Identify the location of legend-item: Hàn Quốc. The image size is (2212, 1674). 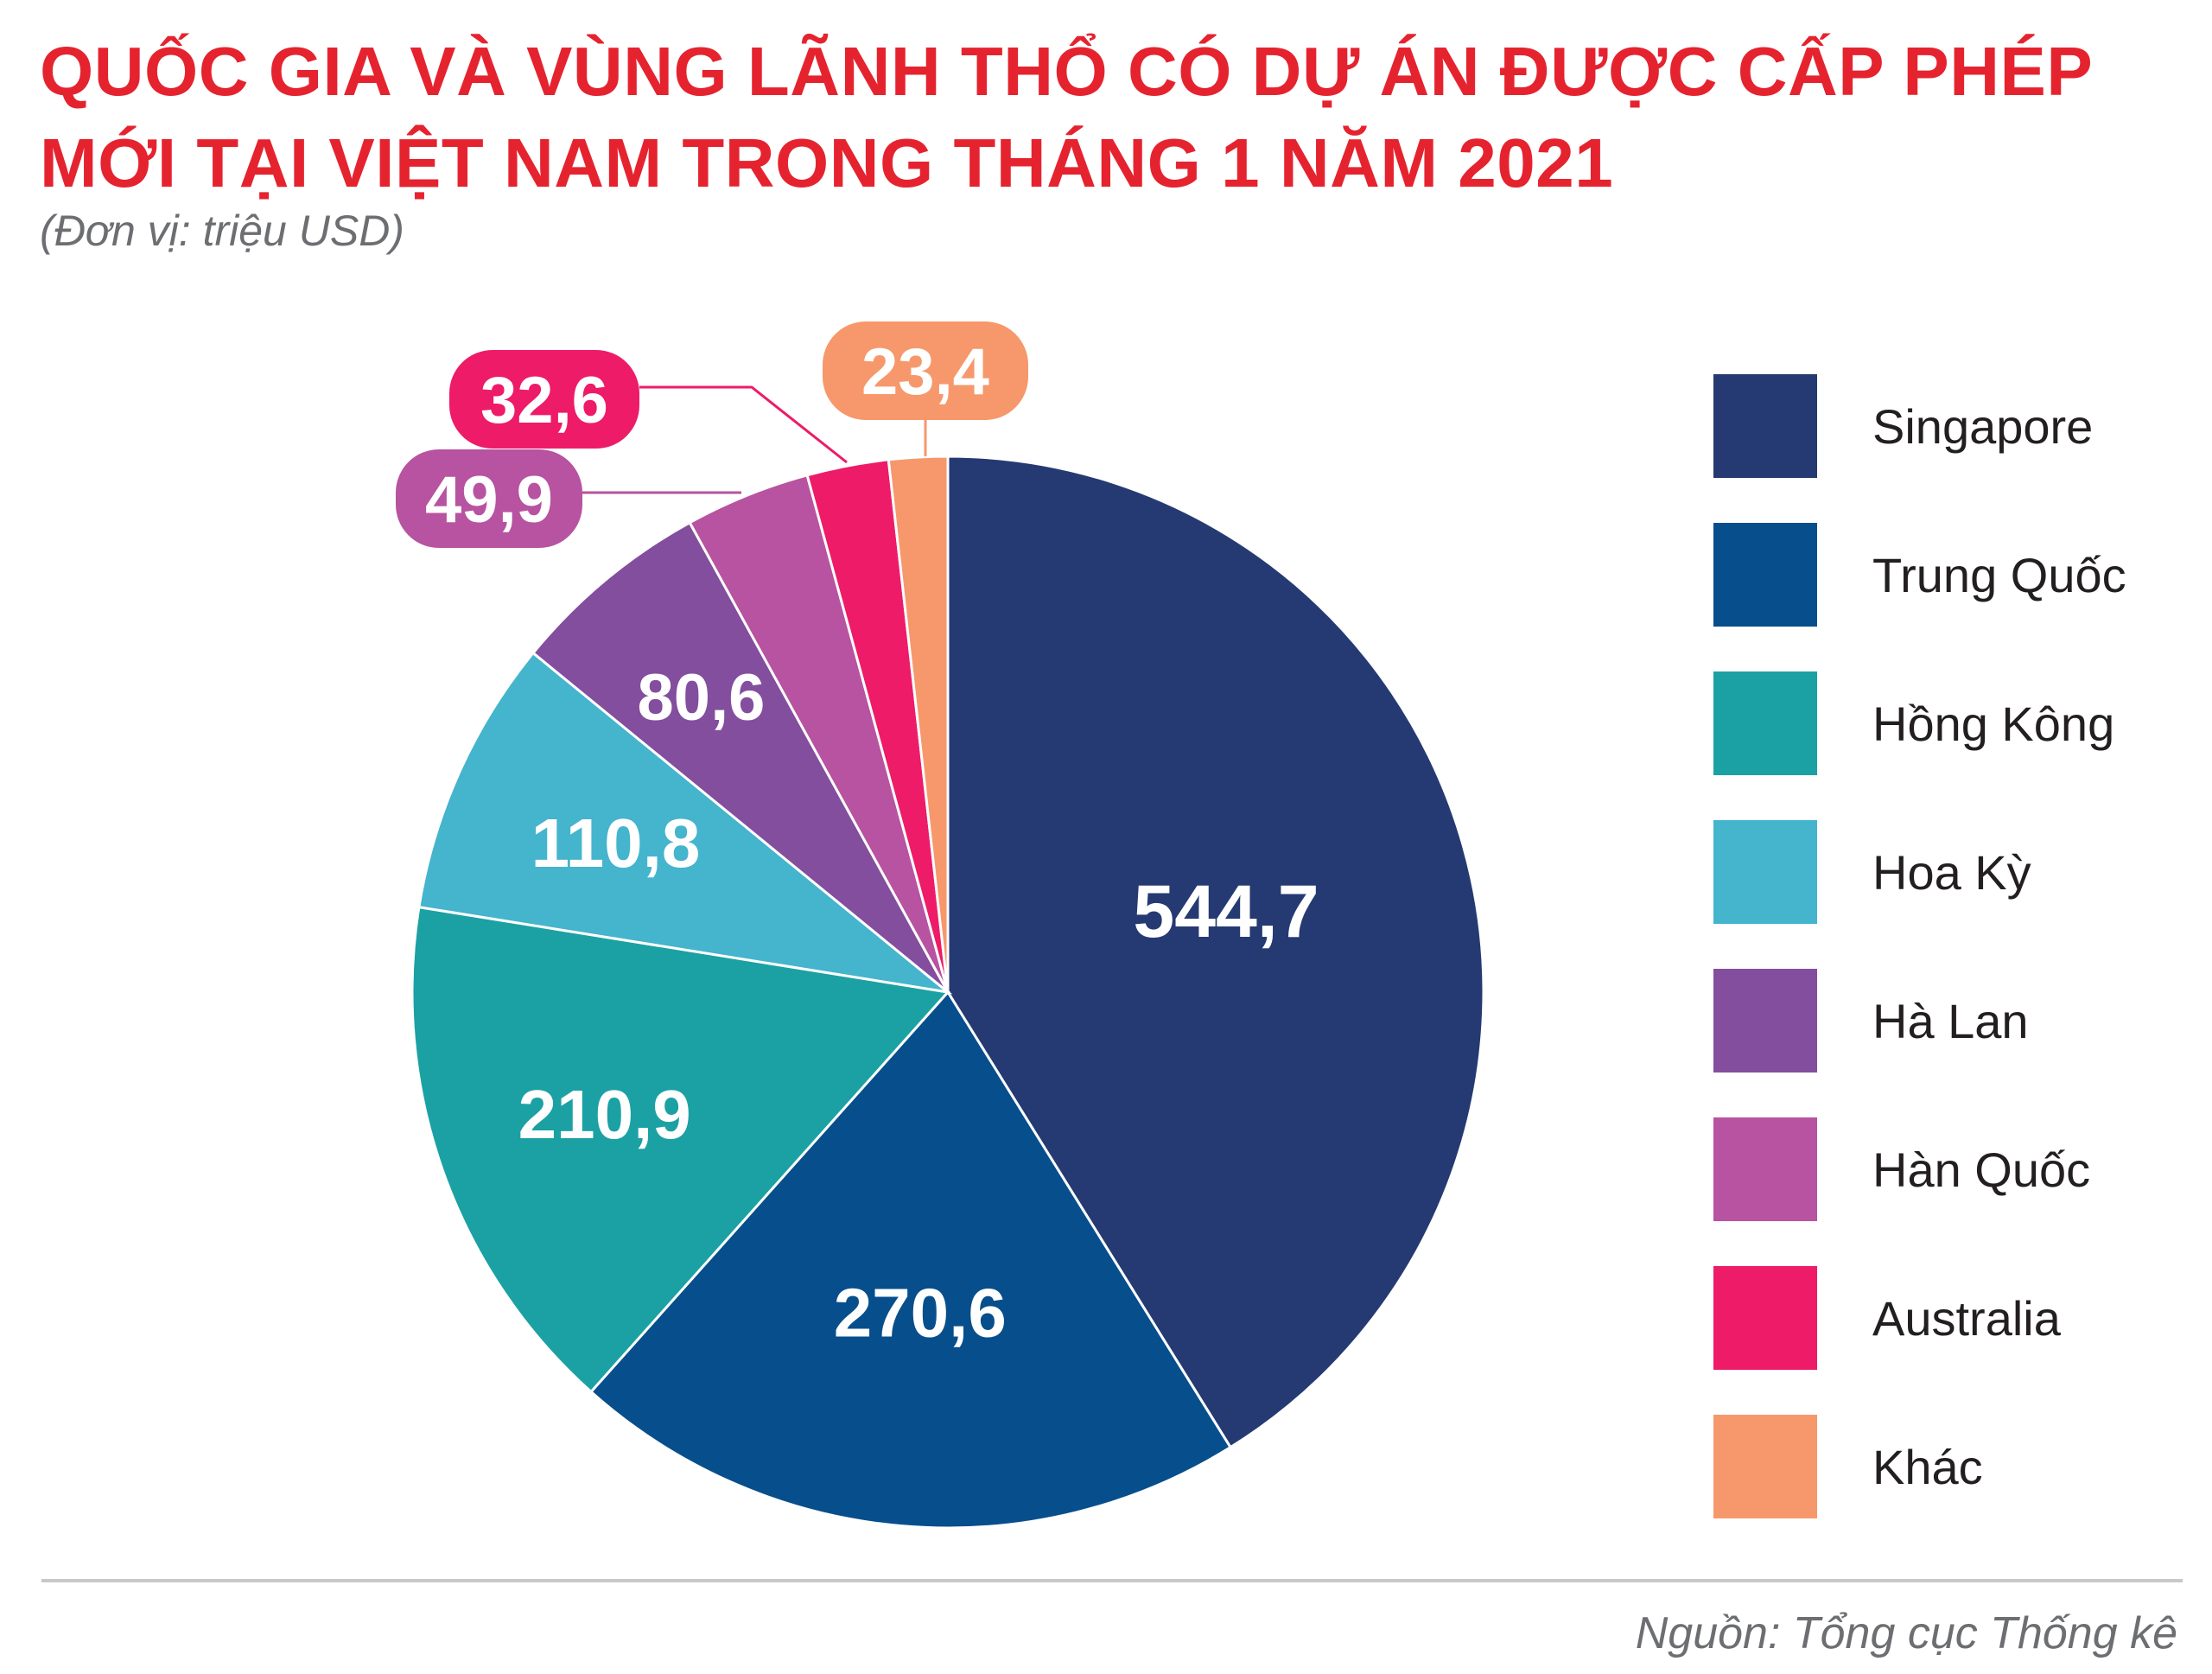
(1919, 1169).